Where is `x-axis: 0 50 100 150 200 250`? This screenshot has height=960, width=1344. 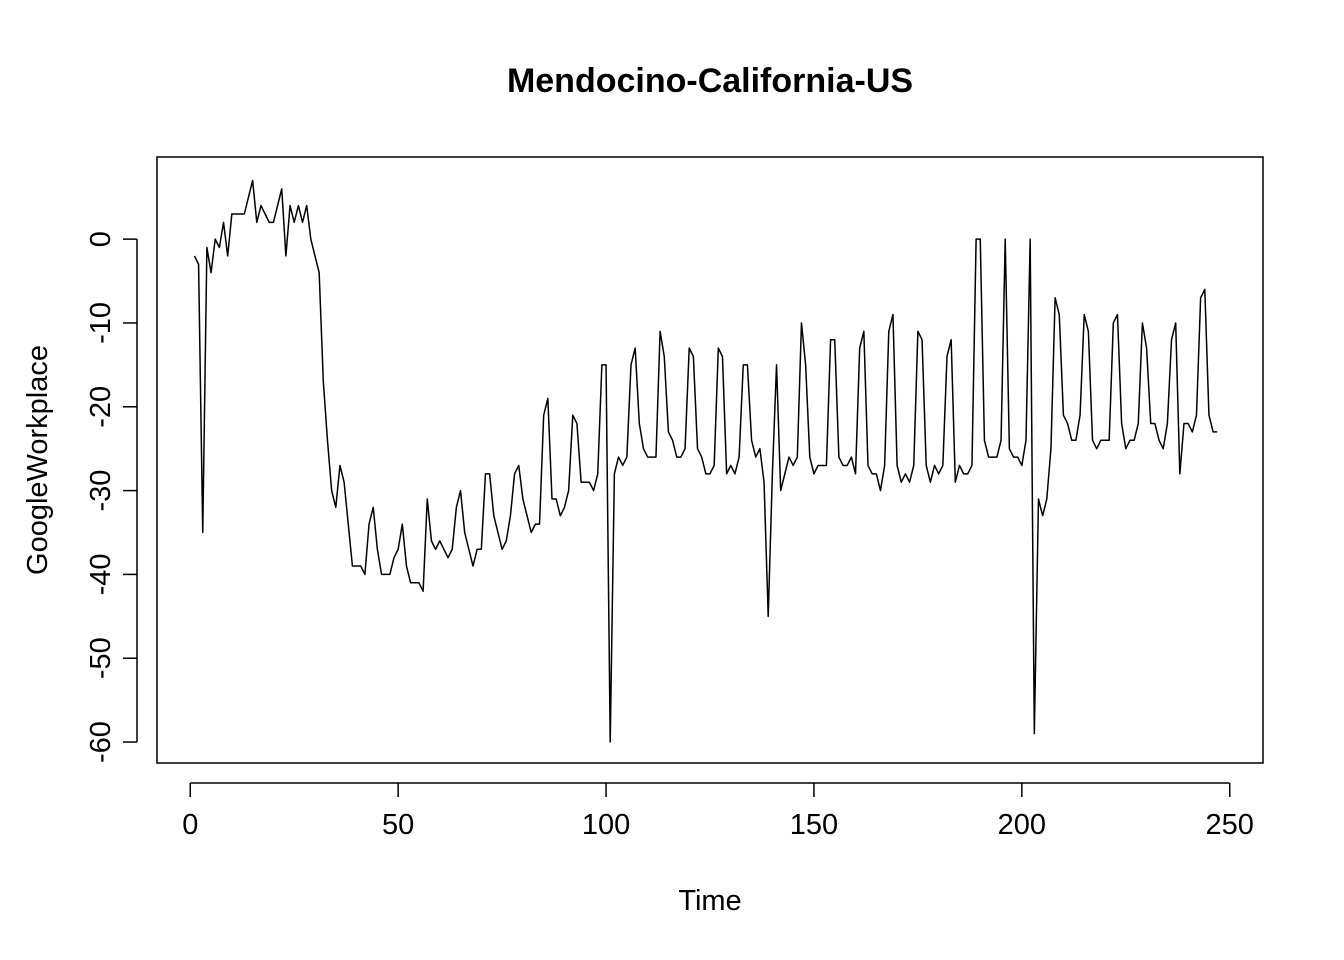 x-axis: 0 50 100 150 200 250 is located at coordinates (718, 811).